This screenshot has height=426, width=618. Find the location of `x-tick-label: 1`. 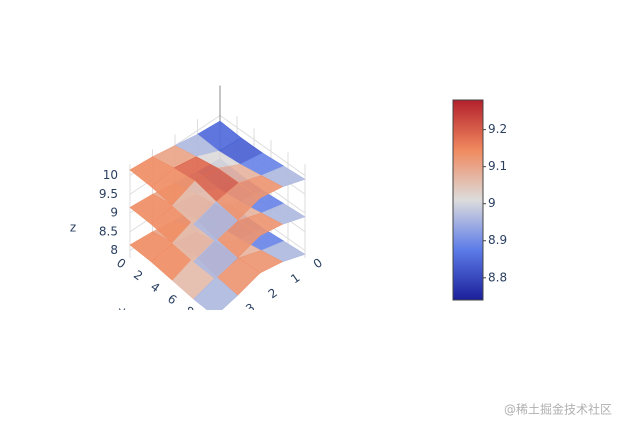

x-tick-label: 1 is located at coordinates (295, 278).